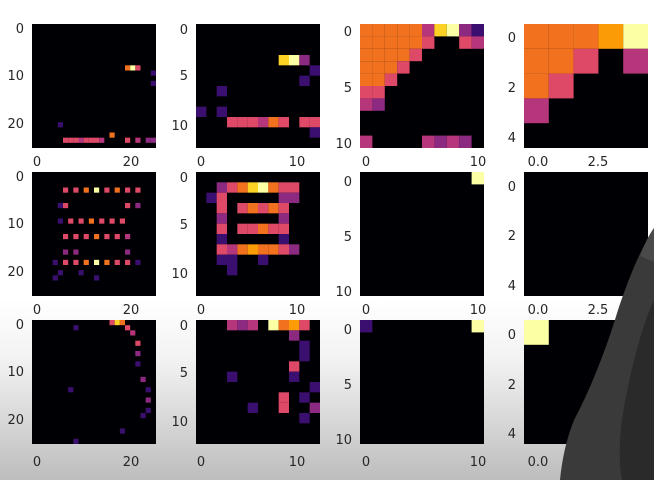  What do you see at coordinates (131, 462) in the screenshot?
I see `xtick-label: 20` at bounding box center [131, 462].